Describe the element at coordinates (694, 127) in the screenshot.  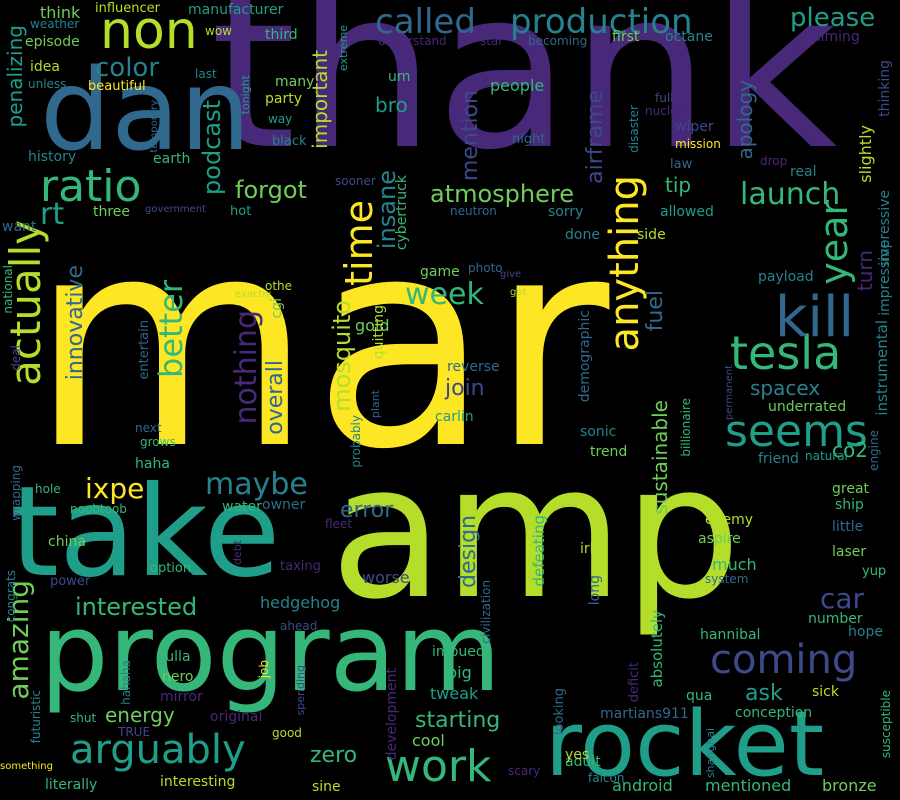
I see `word: wiper` at that location.